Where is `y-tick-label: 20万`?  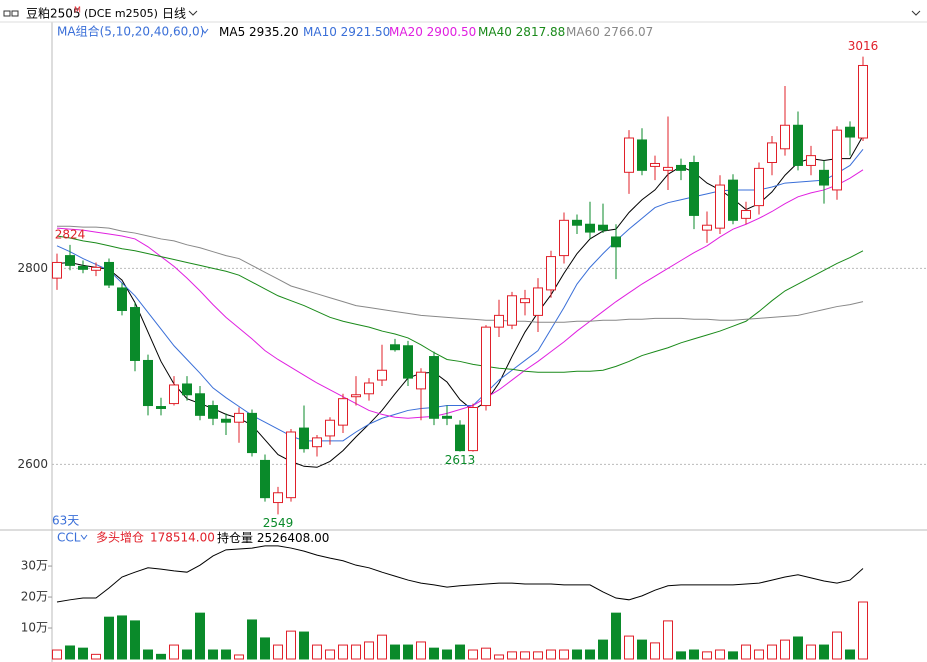 y-tick-label: 20万 is located at coordinates (34, 597).